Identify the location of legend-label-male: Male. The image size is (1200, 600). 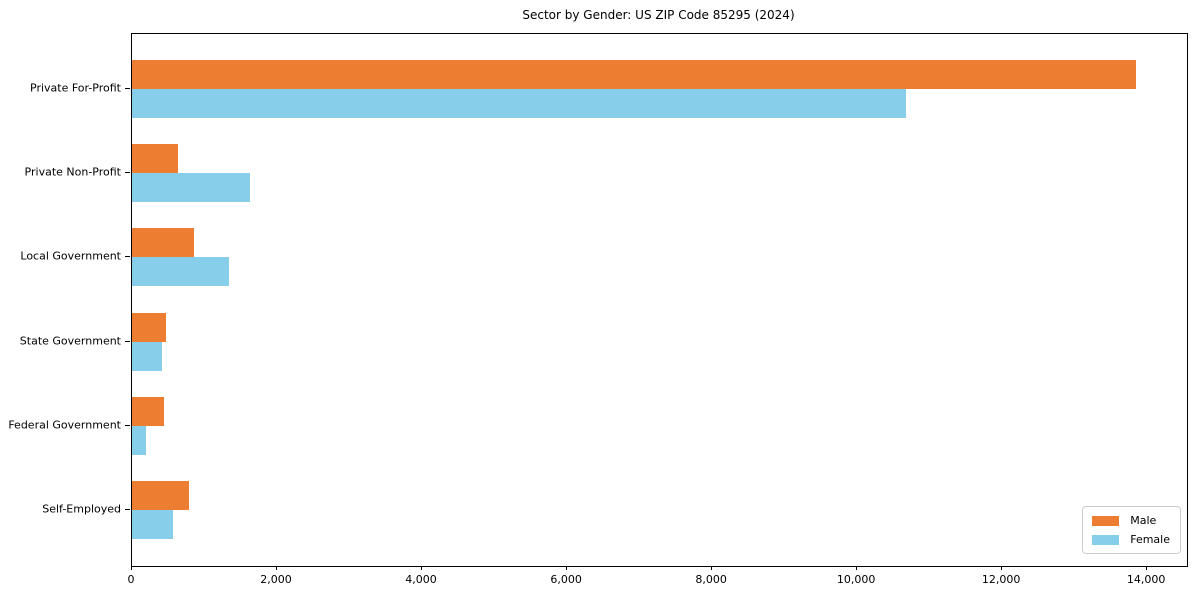
(1143, 520).